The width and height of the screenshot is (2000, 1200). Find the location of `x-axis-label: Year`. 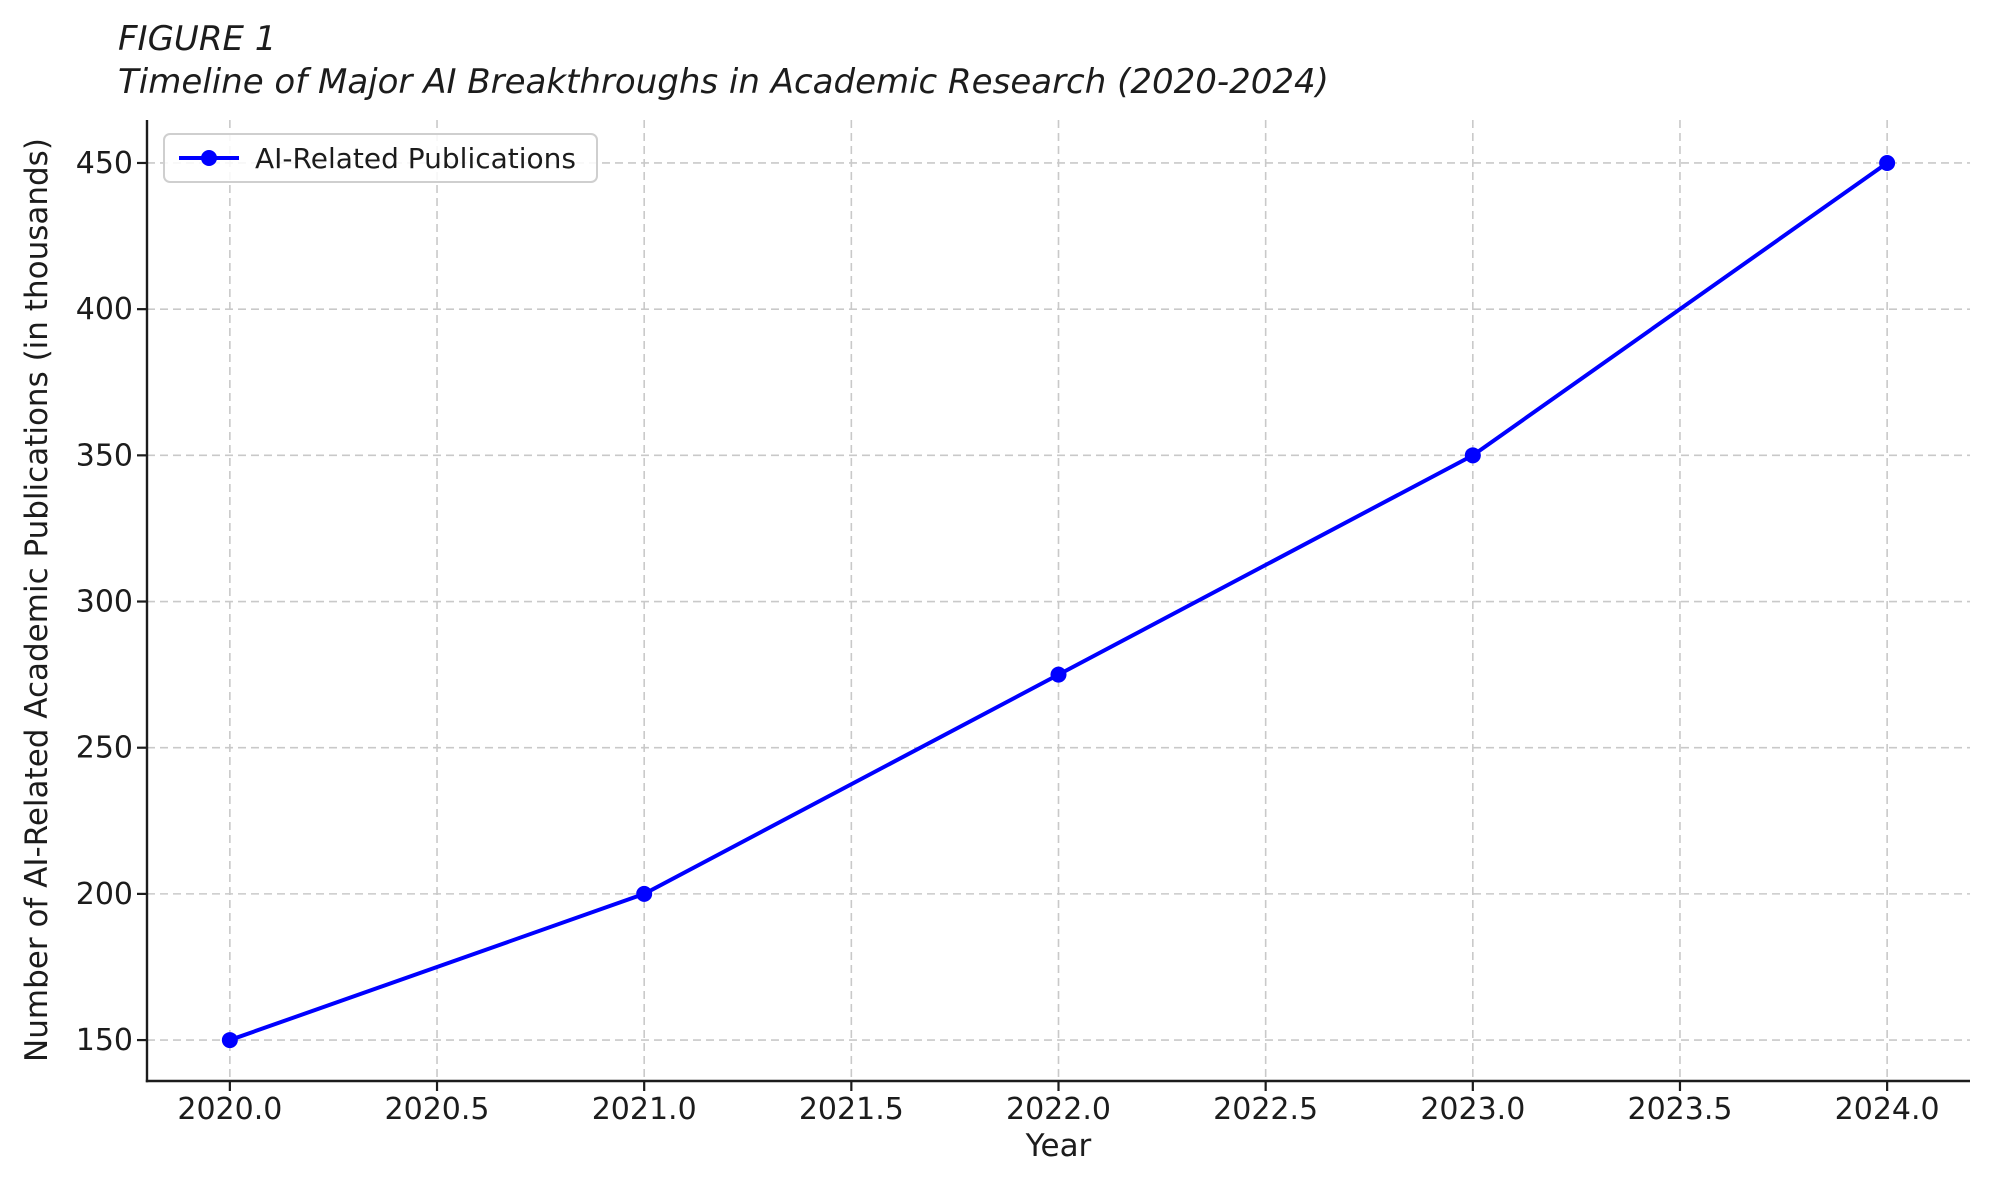

x-axis-label: Year is located at coordinates (1058, 1146).